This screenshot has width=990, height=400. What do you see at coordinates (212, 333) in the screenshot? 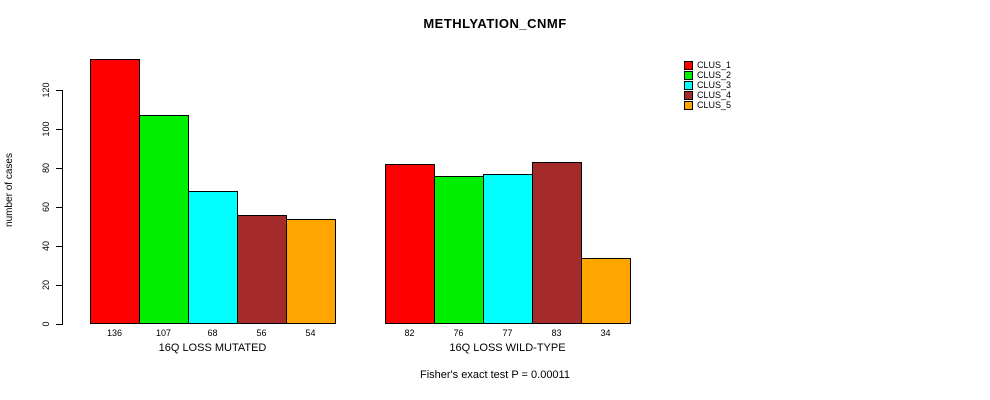
I see `bar-value-label: 68` at bounding box center [212, 333].